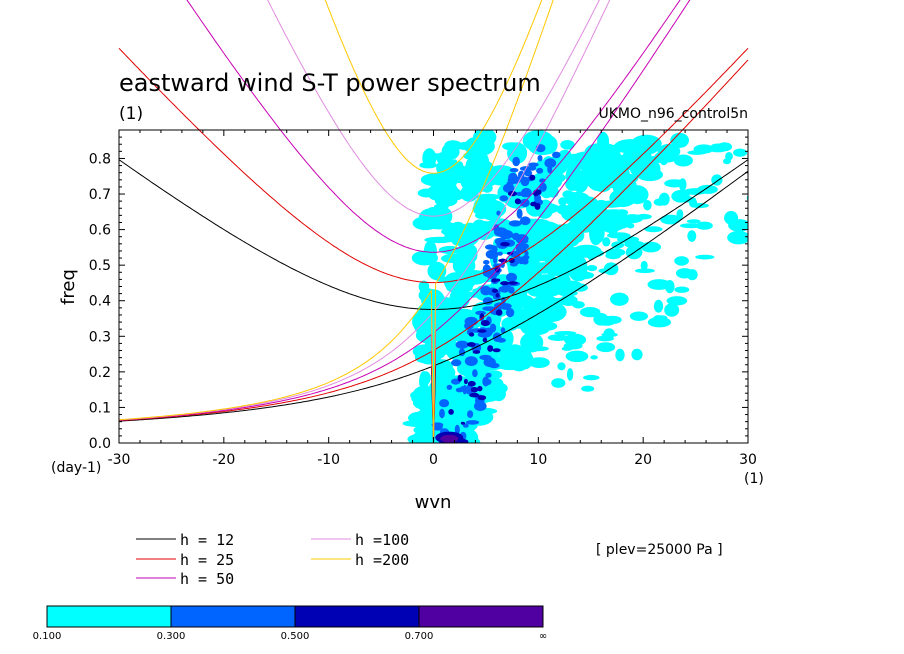  Describe the element at coordinates (419, 636) in the screenshot. I see `colorbar-label: 0.700` at that location.